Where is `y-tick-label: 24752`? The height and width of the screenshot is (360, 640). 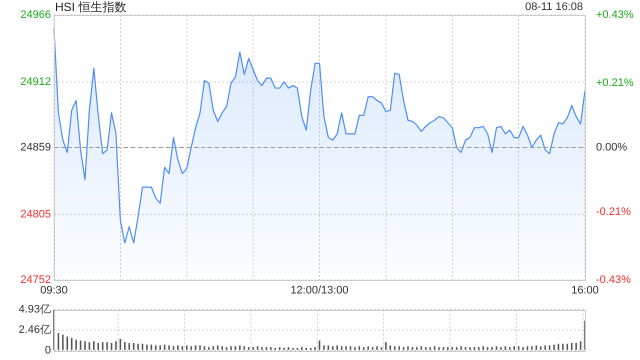 y-tick-label: 24752 is located at coordinates (35, 280).